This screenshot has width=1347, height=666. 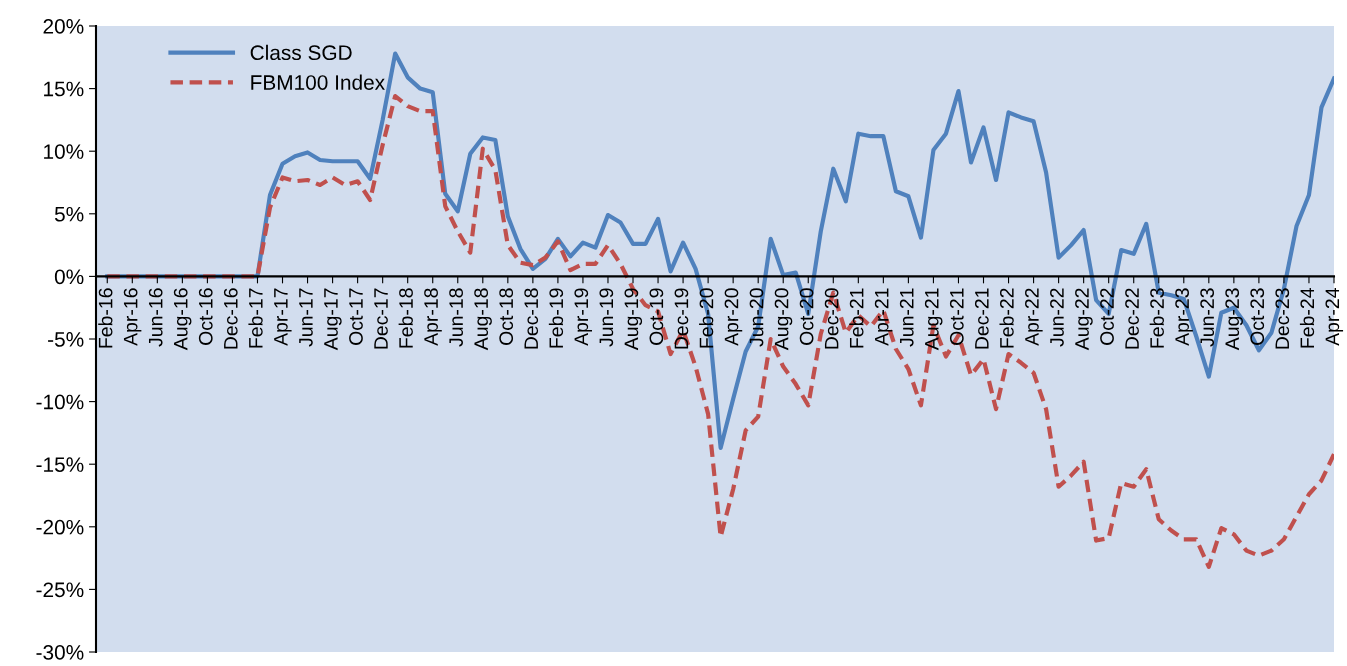 I want to click on x-tick-label: Dec-16, so click(x=230, y=318).